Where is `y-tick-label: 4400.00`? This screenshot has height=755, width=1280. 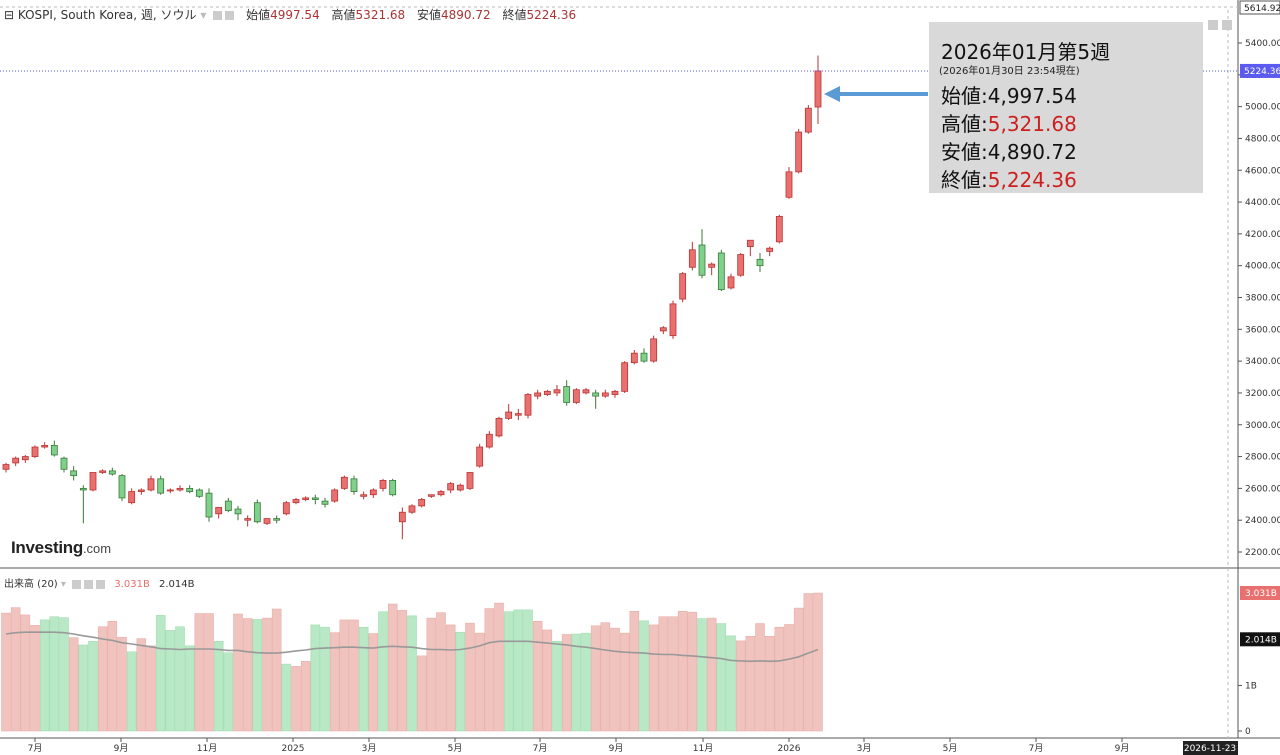
y-tick-label: 4400.00 is located at coordinates (1262, 203).